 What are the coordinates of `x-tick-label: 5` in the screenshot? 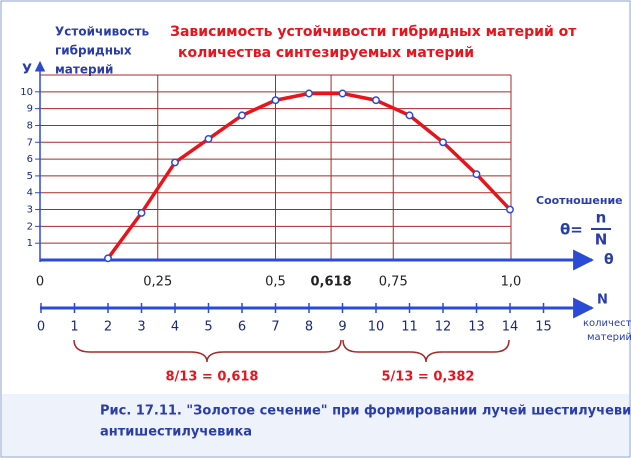 It's located at (208, 327).